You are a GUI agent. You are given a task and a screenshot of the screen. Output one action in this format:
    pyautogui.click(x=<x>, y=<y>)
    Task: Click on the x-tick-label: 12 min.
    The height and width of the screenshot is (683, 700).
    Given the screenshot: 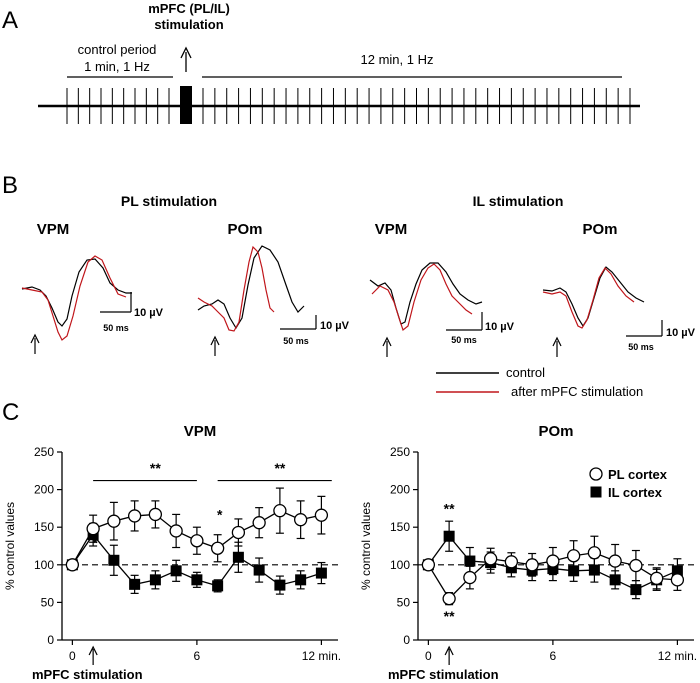 What is the action you would take?
    pyautogui.click(x=321, y=656)
    